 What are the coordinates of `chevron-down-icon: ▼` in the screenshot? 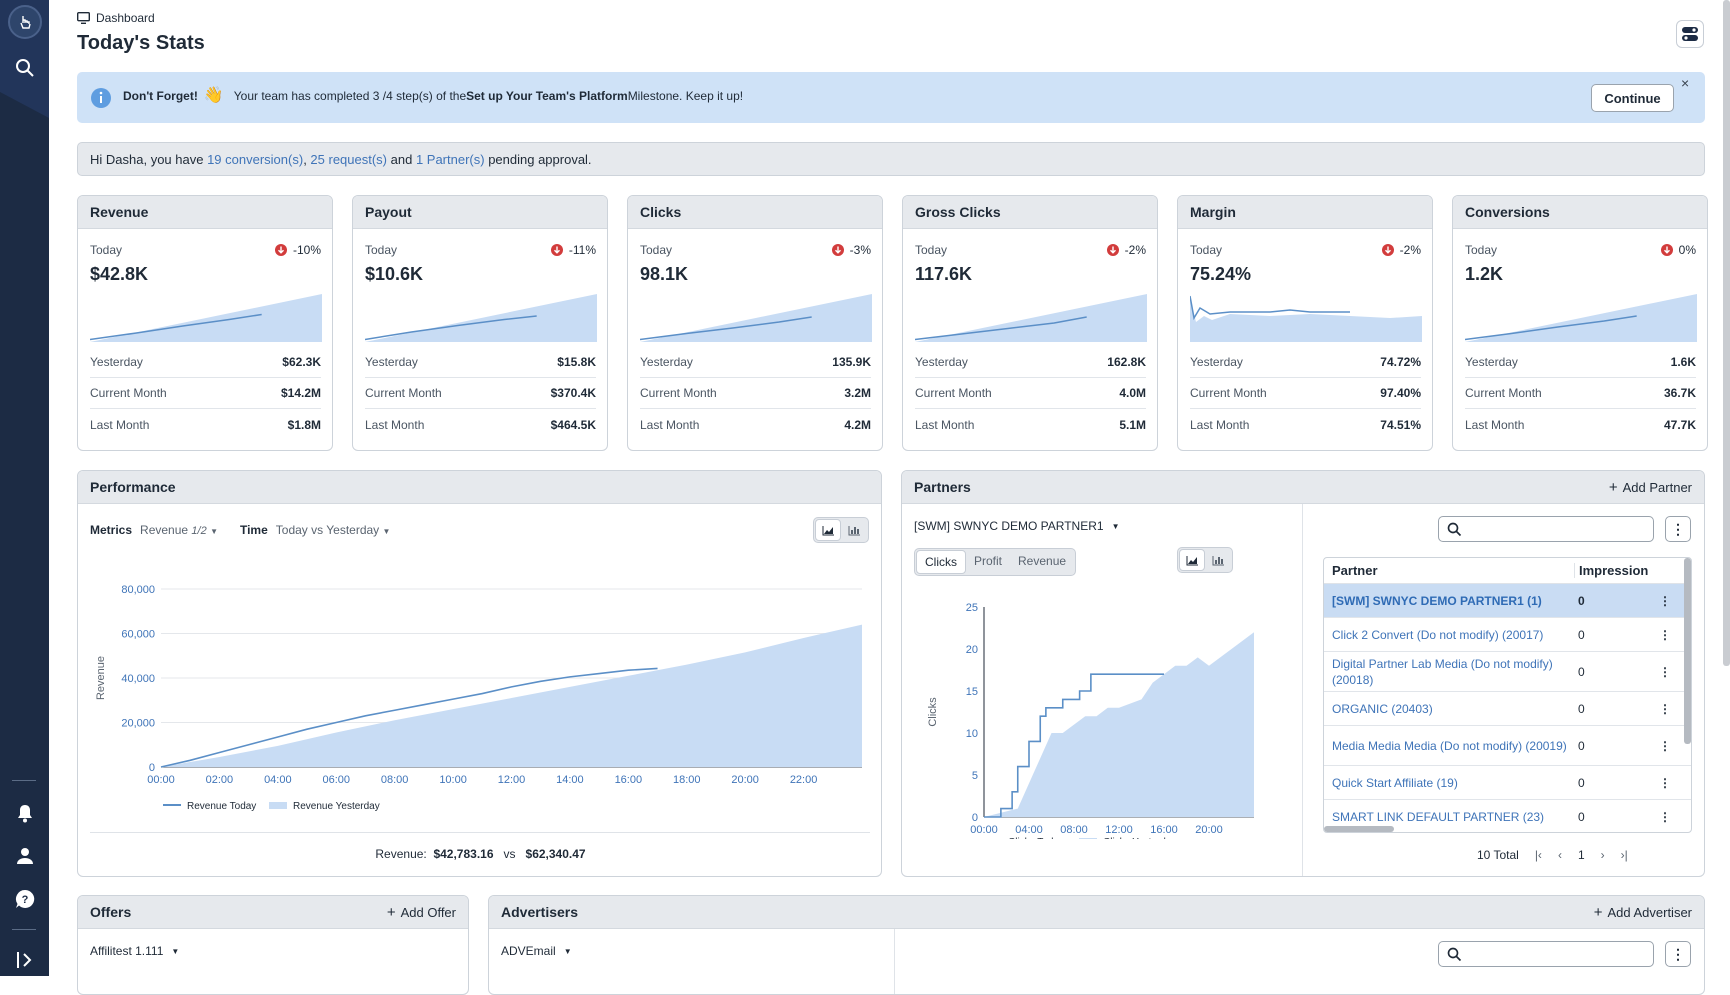 It's located at (567, 951).